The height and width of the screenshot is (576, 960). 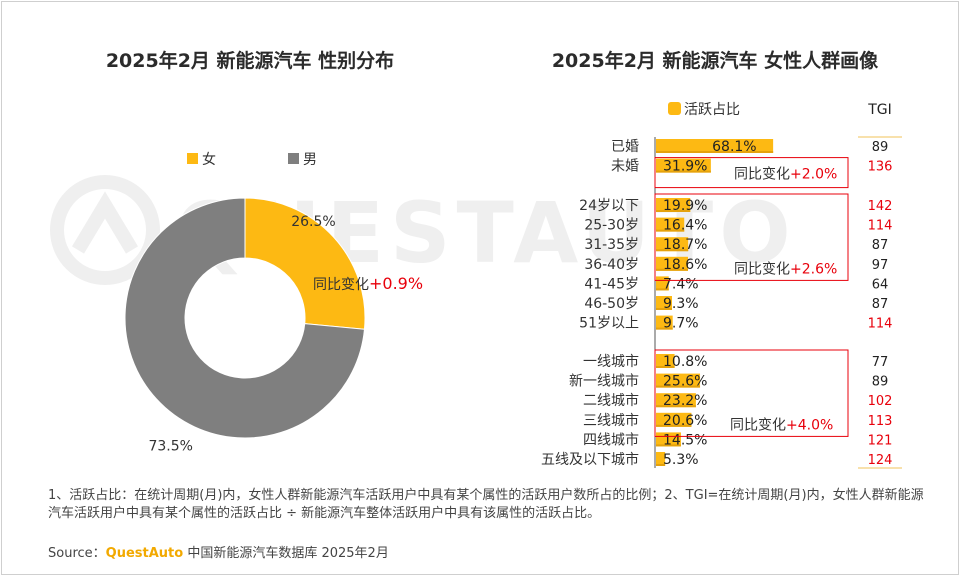 I want to click on tgi-value: 97, so click(x=880, y=265).